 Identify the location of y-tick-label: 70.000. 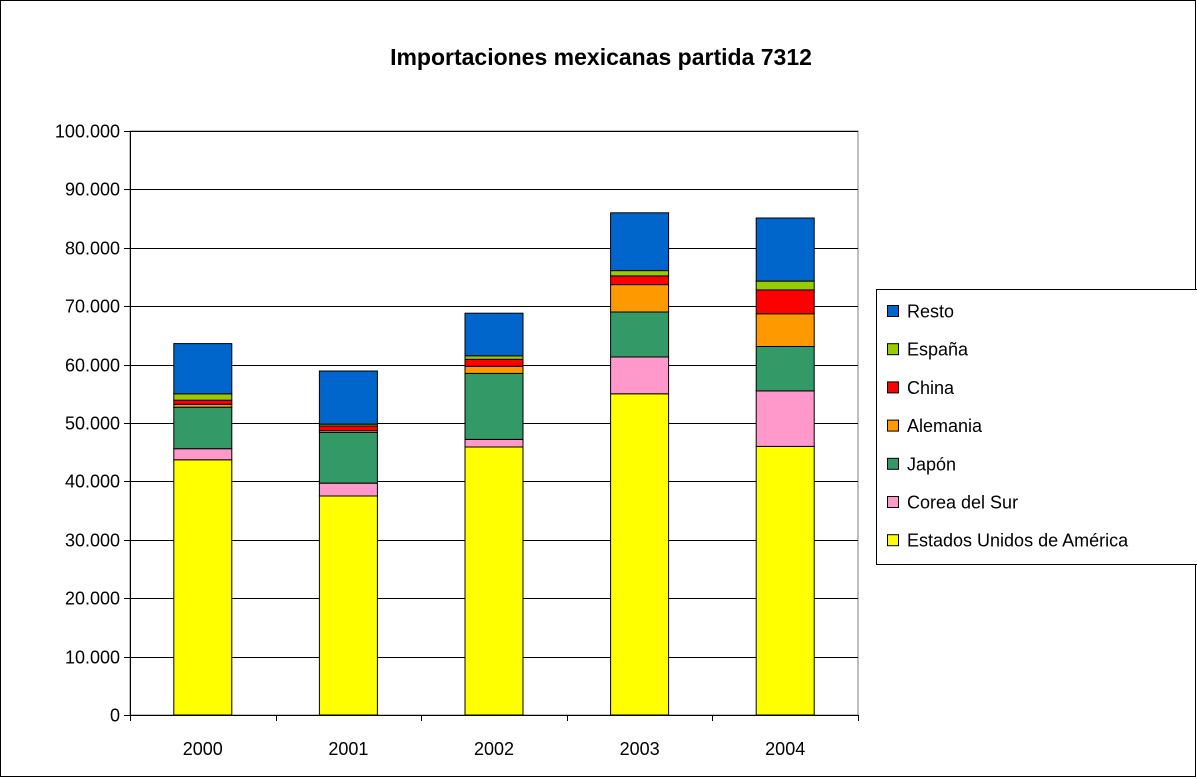
(92, 307).